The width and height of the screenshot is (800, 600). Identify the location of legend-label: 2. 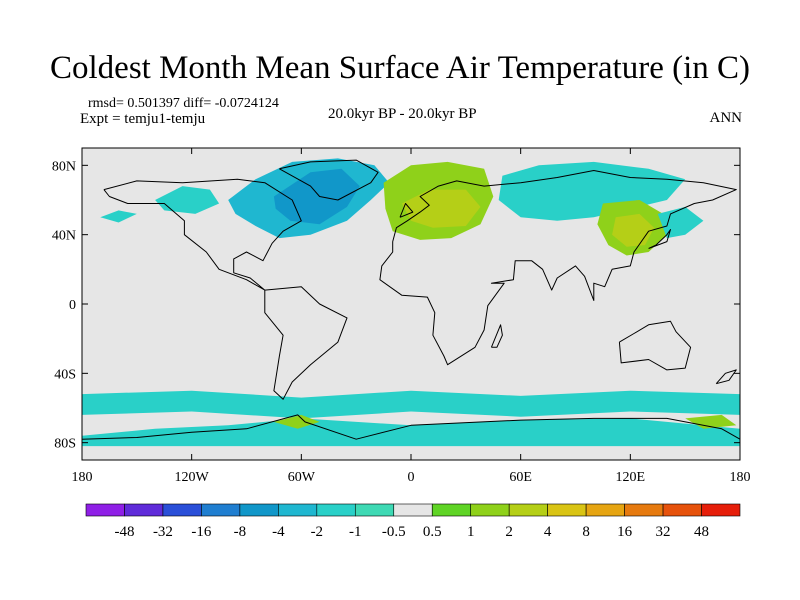
(509, 532).